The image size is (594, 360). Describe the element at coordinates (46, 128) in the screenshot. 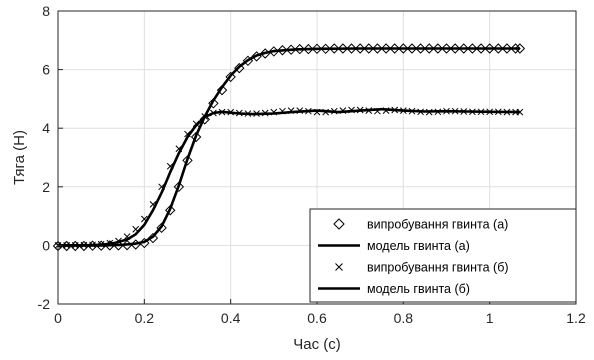

I see `y-tick-label: 4` at that location.